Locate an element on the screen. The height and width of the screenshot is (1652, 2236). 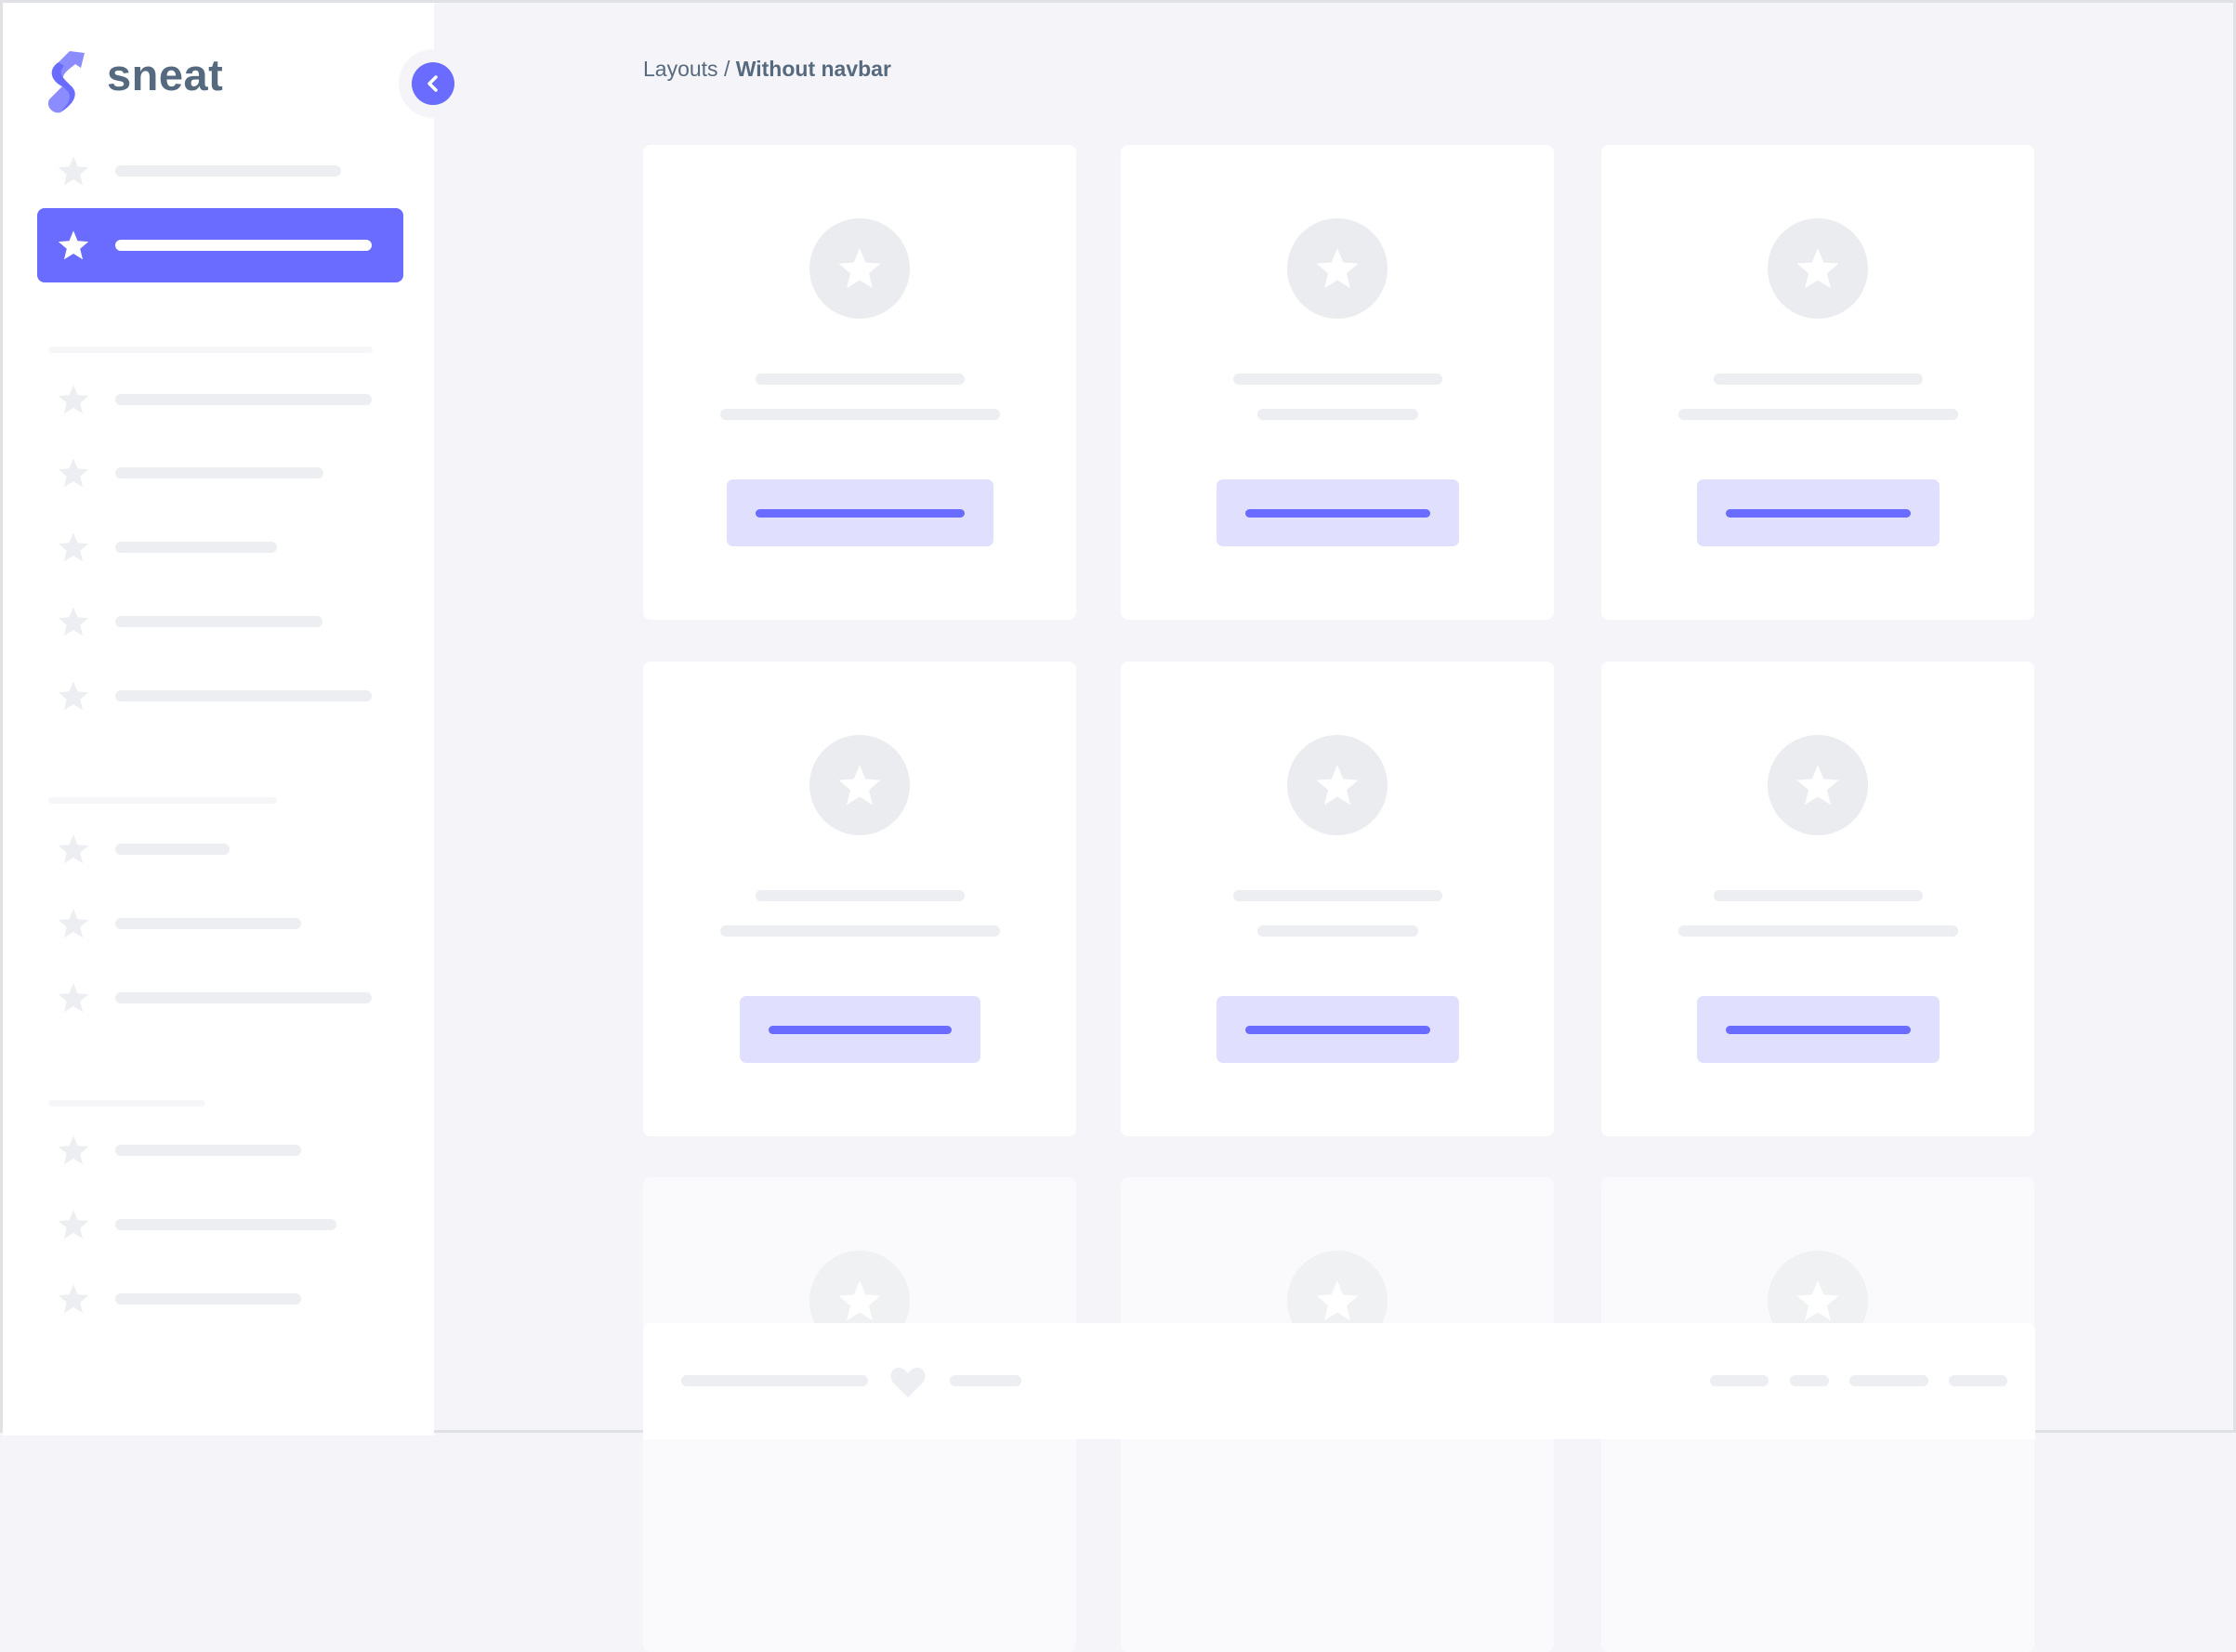
breadcrumb: Layouts / Without navbar is located at coordinates (767, 69).